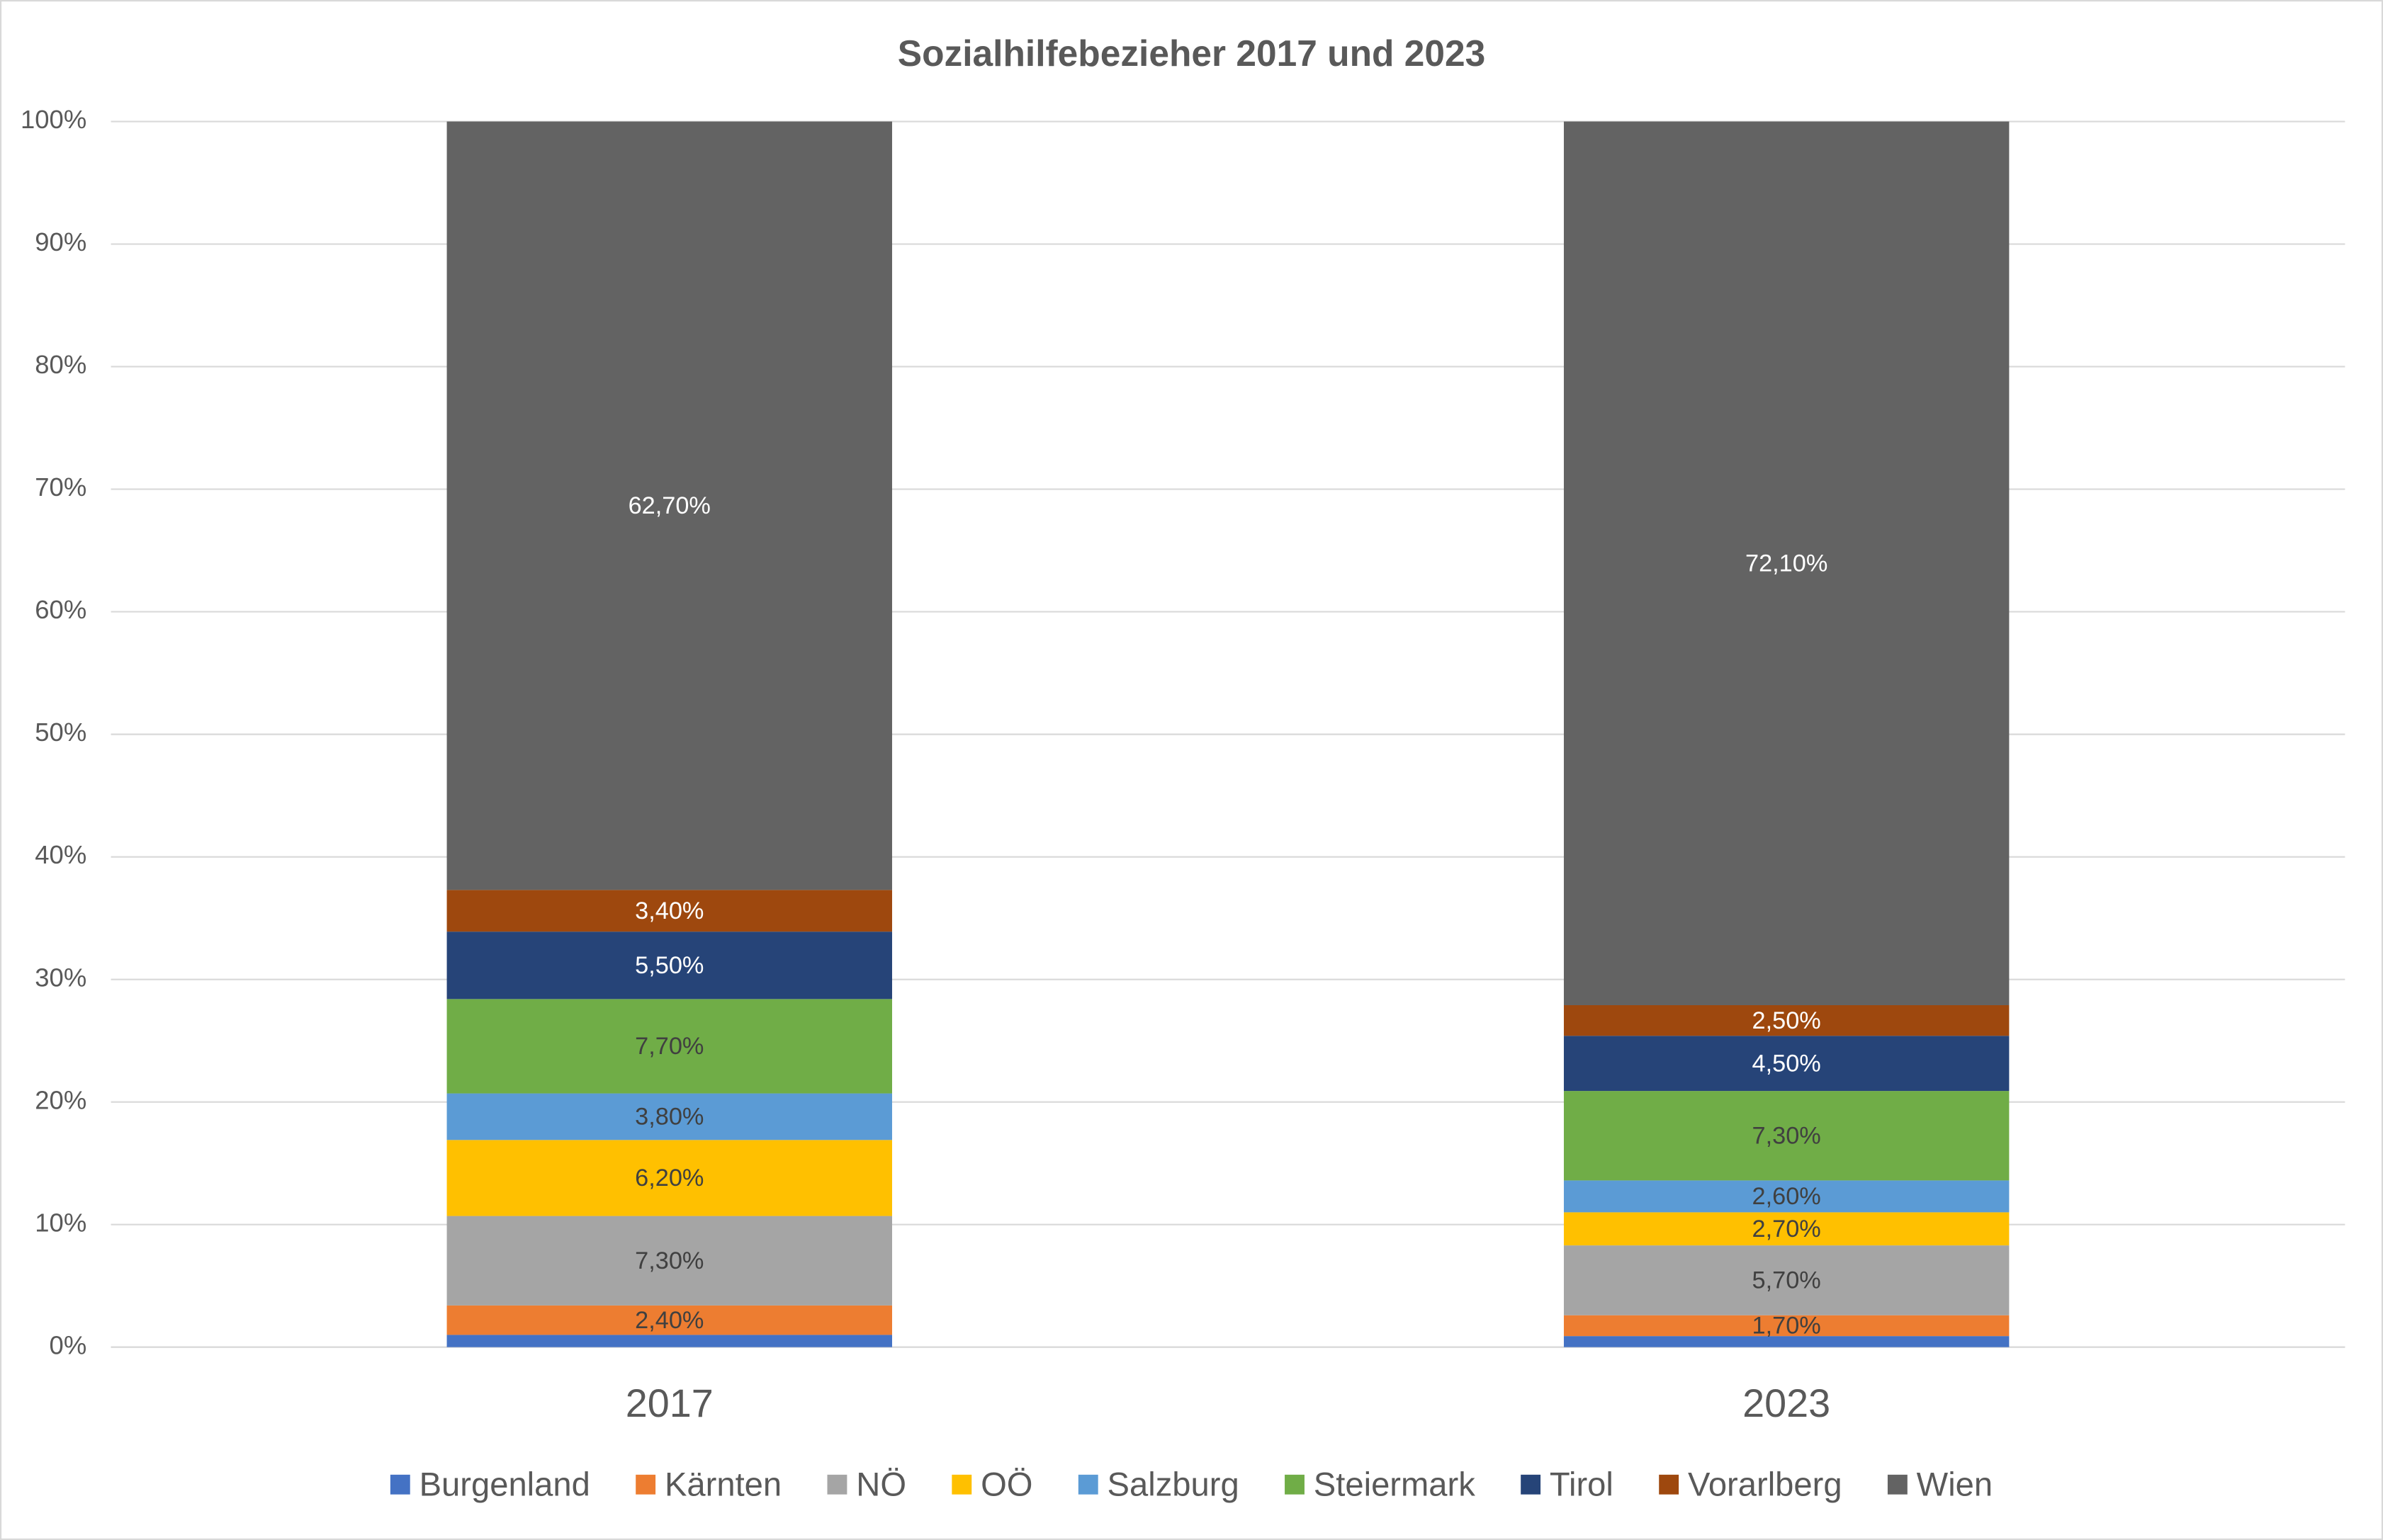 The height and width of the screenshot is (1540, 2383). What do you see at coordinates (1955, 1483) in the screenshot?
I see `legend-label: Wien` at bounding box center [1955, 1483].